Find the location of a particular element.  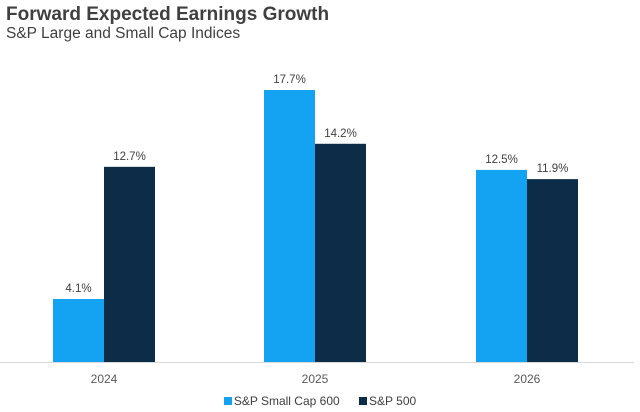

data-label: 11.9% is located at coordinates (553, 169).